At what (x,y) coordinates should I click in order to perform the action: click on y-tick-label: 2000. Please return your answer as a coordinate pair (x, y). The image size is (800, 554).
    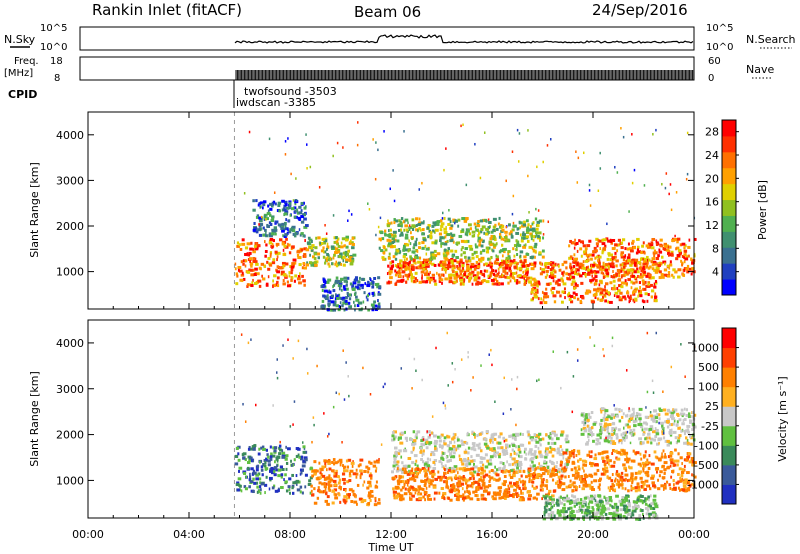
    Looking at the image, I should click on (70, 226).